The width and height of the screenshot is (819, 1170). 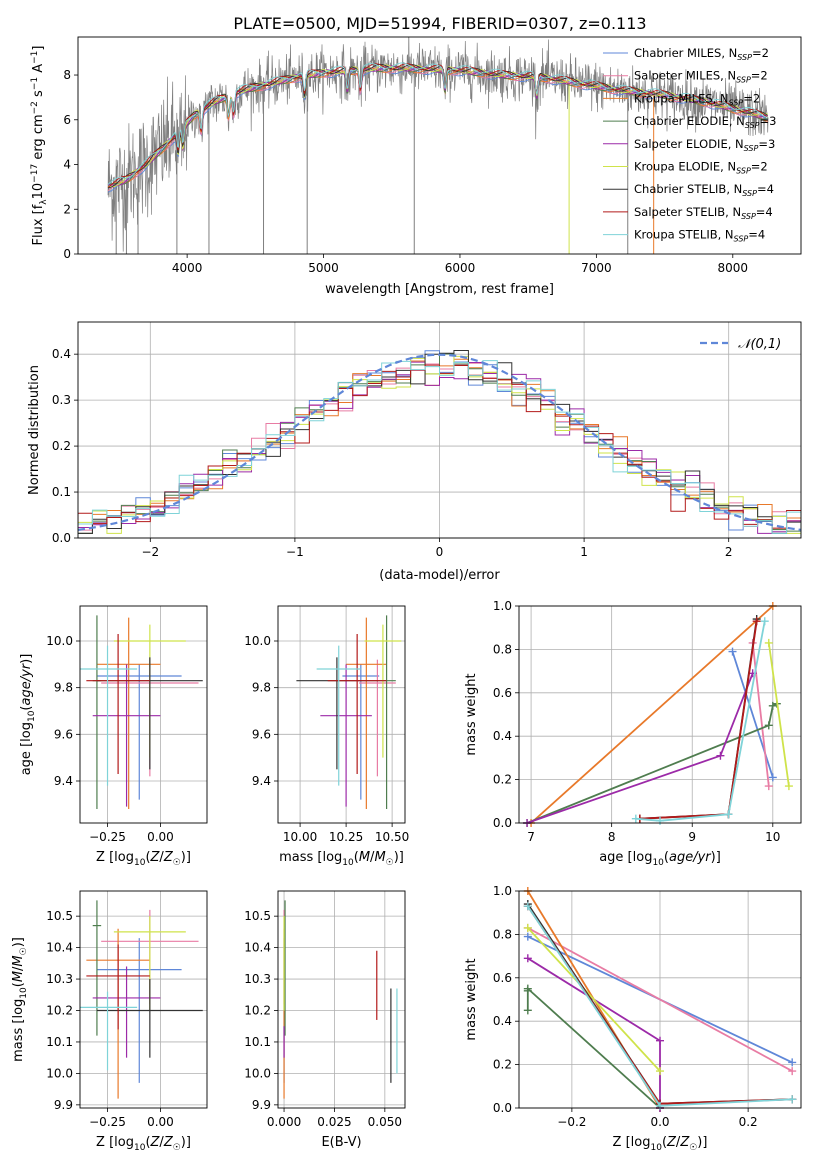 I want to click on weight-line-chabrier-stelib, so click(x=698, y=719).